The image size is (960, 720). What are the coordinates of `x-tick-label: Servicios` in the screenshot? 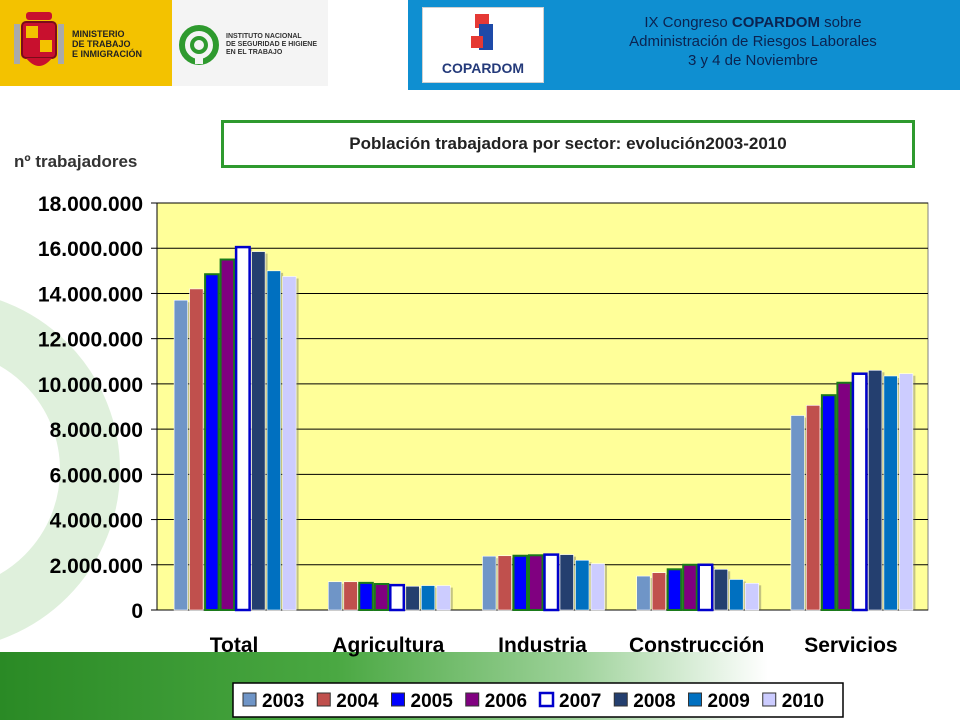 It's located at (850, 645).